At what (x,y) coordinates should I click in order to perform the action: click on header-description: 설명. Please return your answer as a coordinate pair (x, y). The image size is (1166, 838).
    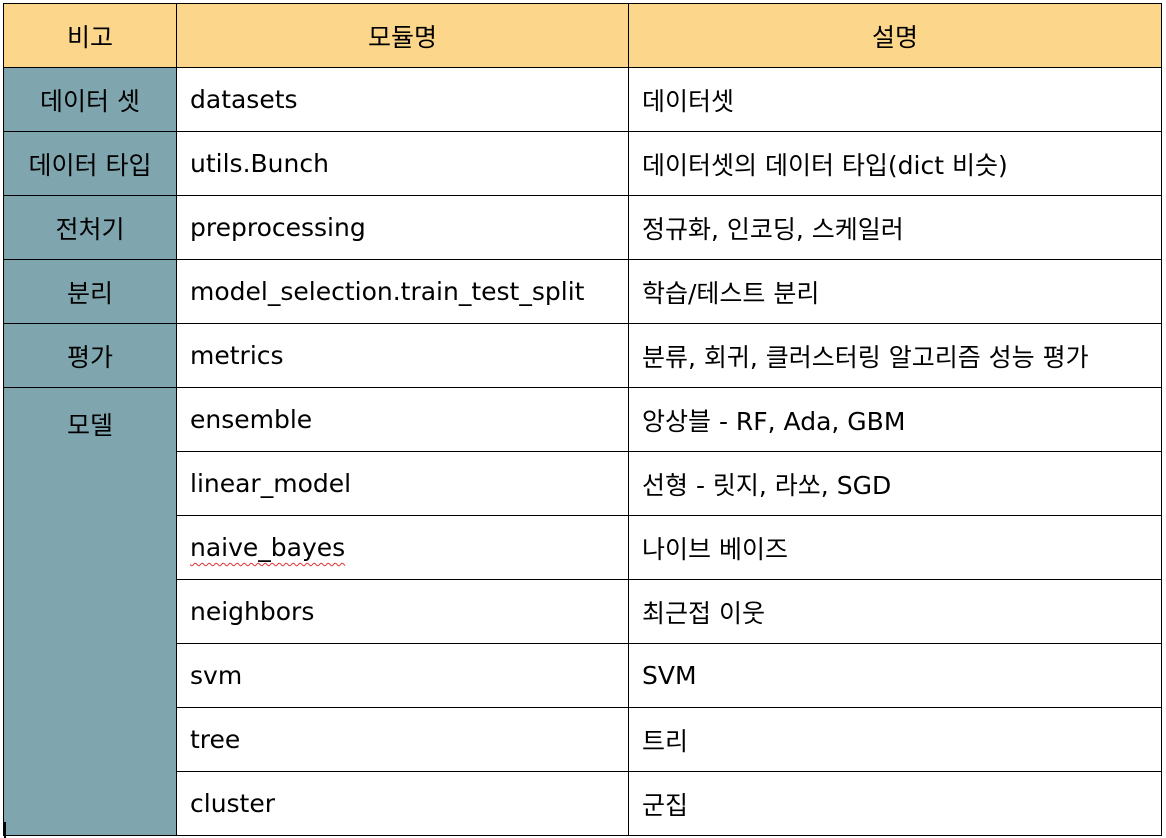
    Looking at the image, I should click on (895, 35).